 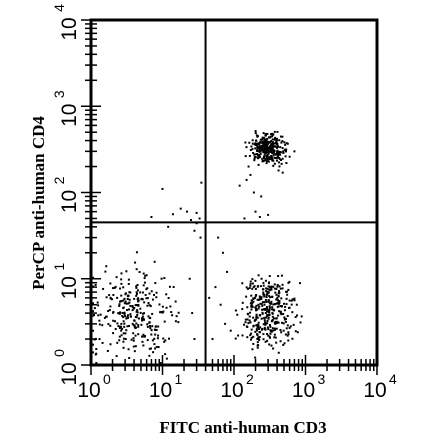 What do you see at coordinates (69, 373) in the screenshot?
I see `y-tick-label: 10` at bounding box center [69, 373].